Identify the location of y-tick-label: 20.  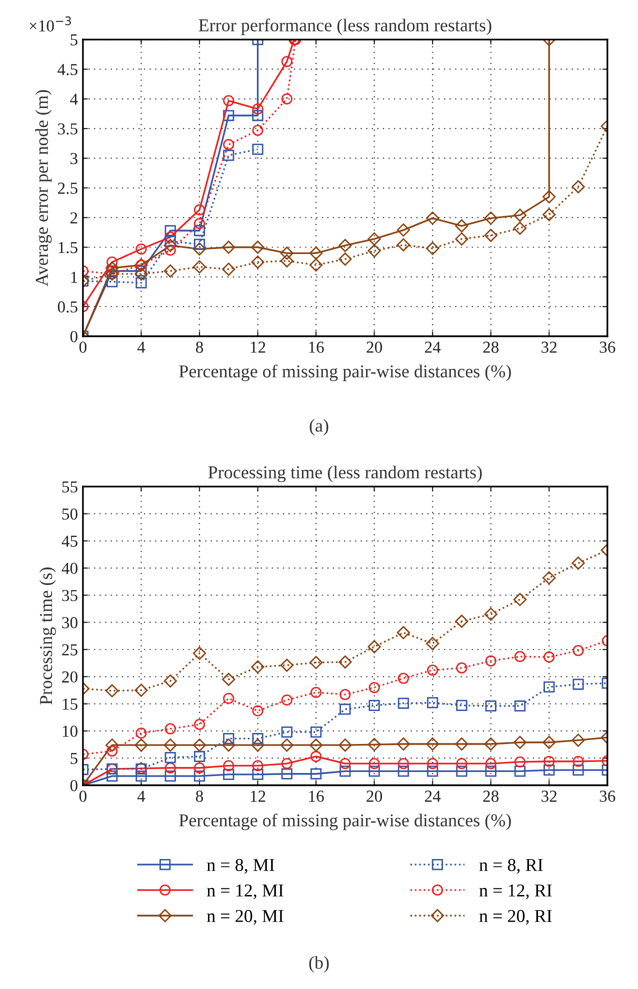
(70, 677).